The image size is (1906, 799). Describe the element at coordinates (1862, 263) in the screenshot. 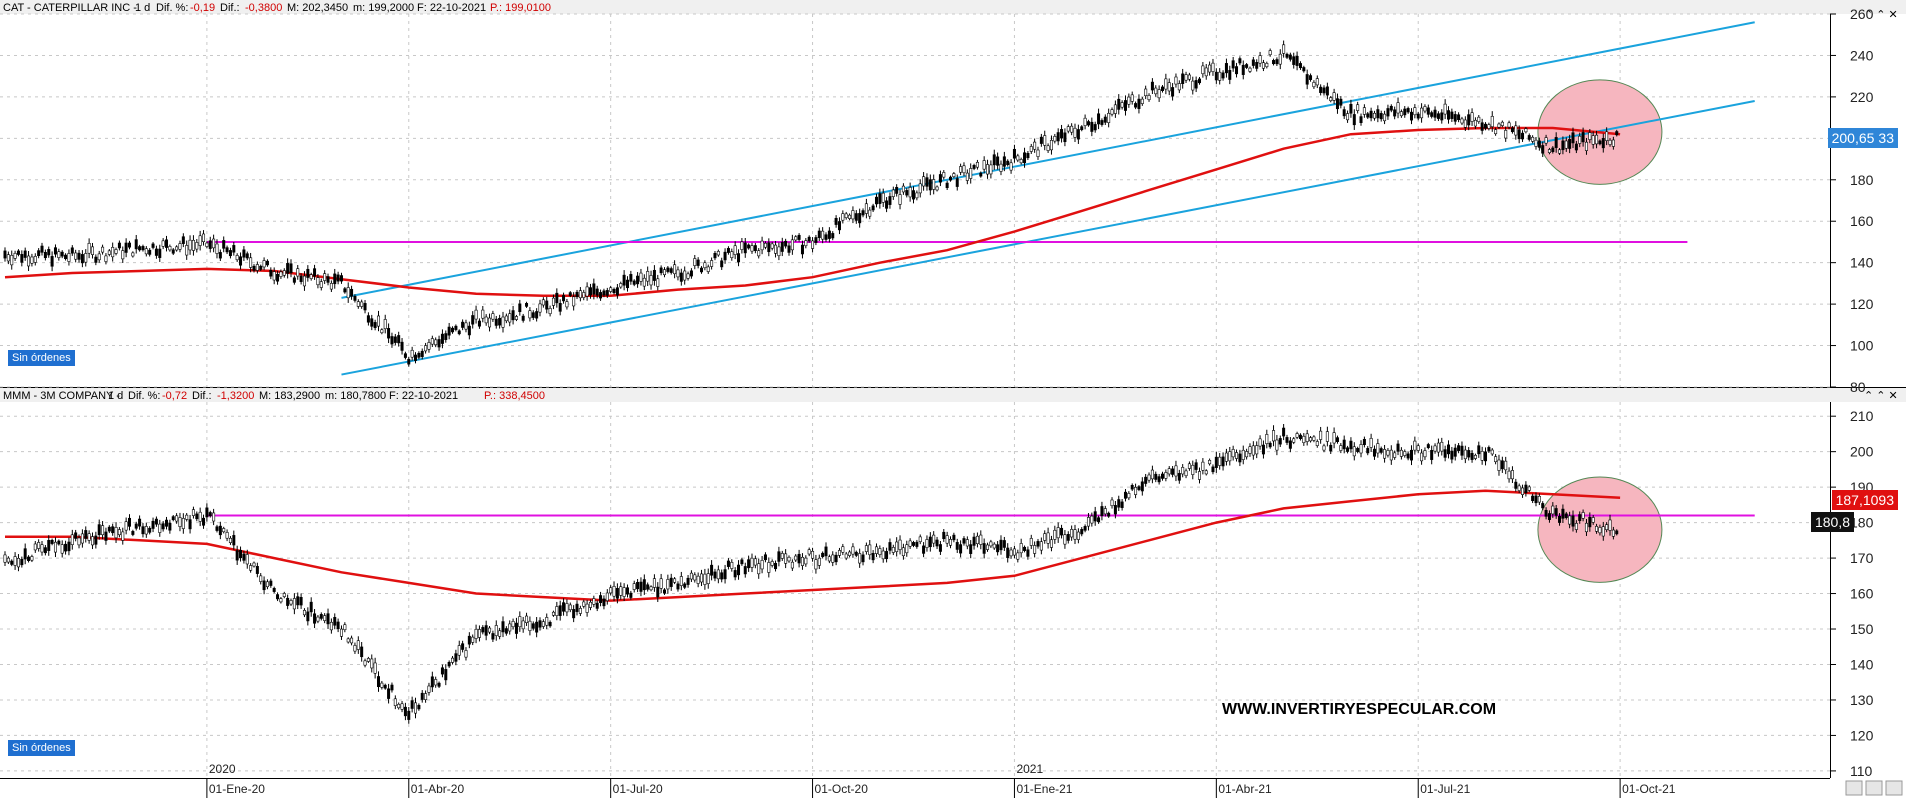

I see `cat-y-tick-label: 140` at that location.